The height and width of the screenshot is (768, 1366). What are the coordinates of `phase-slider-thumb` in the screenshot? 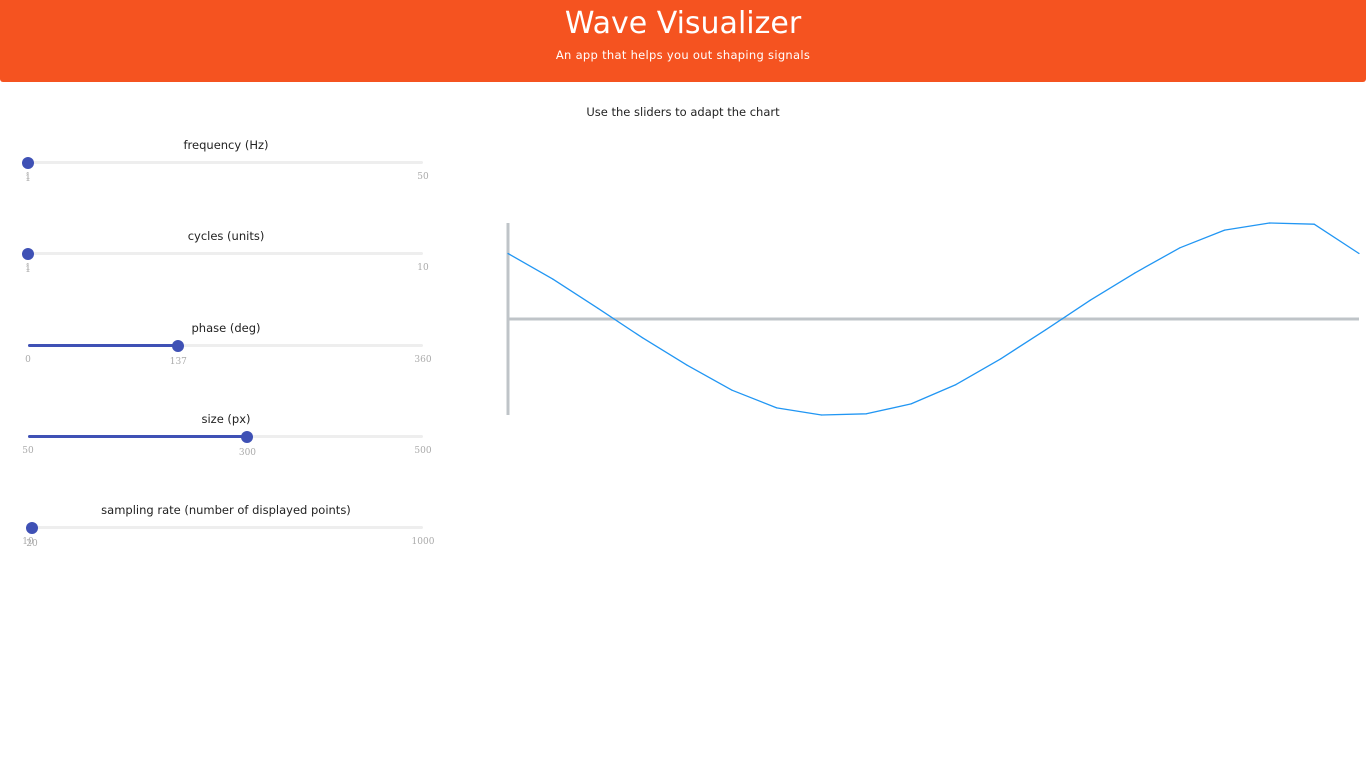 It's located at (178, 345).